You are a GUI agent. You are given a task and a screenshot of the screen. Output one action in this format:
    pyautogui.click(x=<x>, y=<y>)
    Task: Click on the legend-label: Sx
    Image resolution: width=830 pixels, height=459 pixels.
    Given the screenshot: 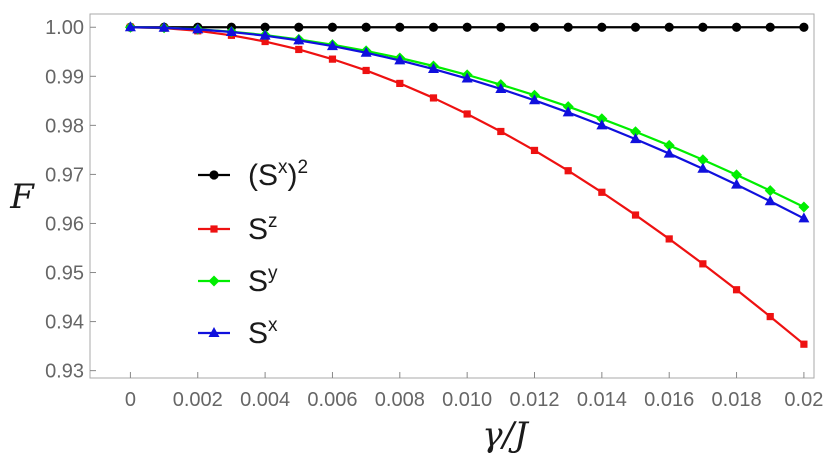 What is the action you would take?
    pyautogui.click(x=263, y=332)
    